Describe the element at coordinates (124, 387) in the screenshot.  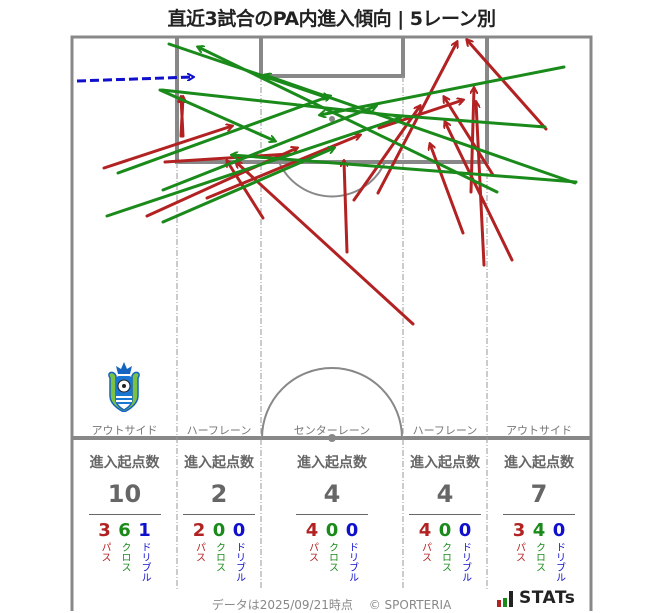
I see `team-crest-logo` at that location.